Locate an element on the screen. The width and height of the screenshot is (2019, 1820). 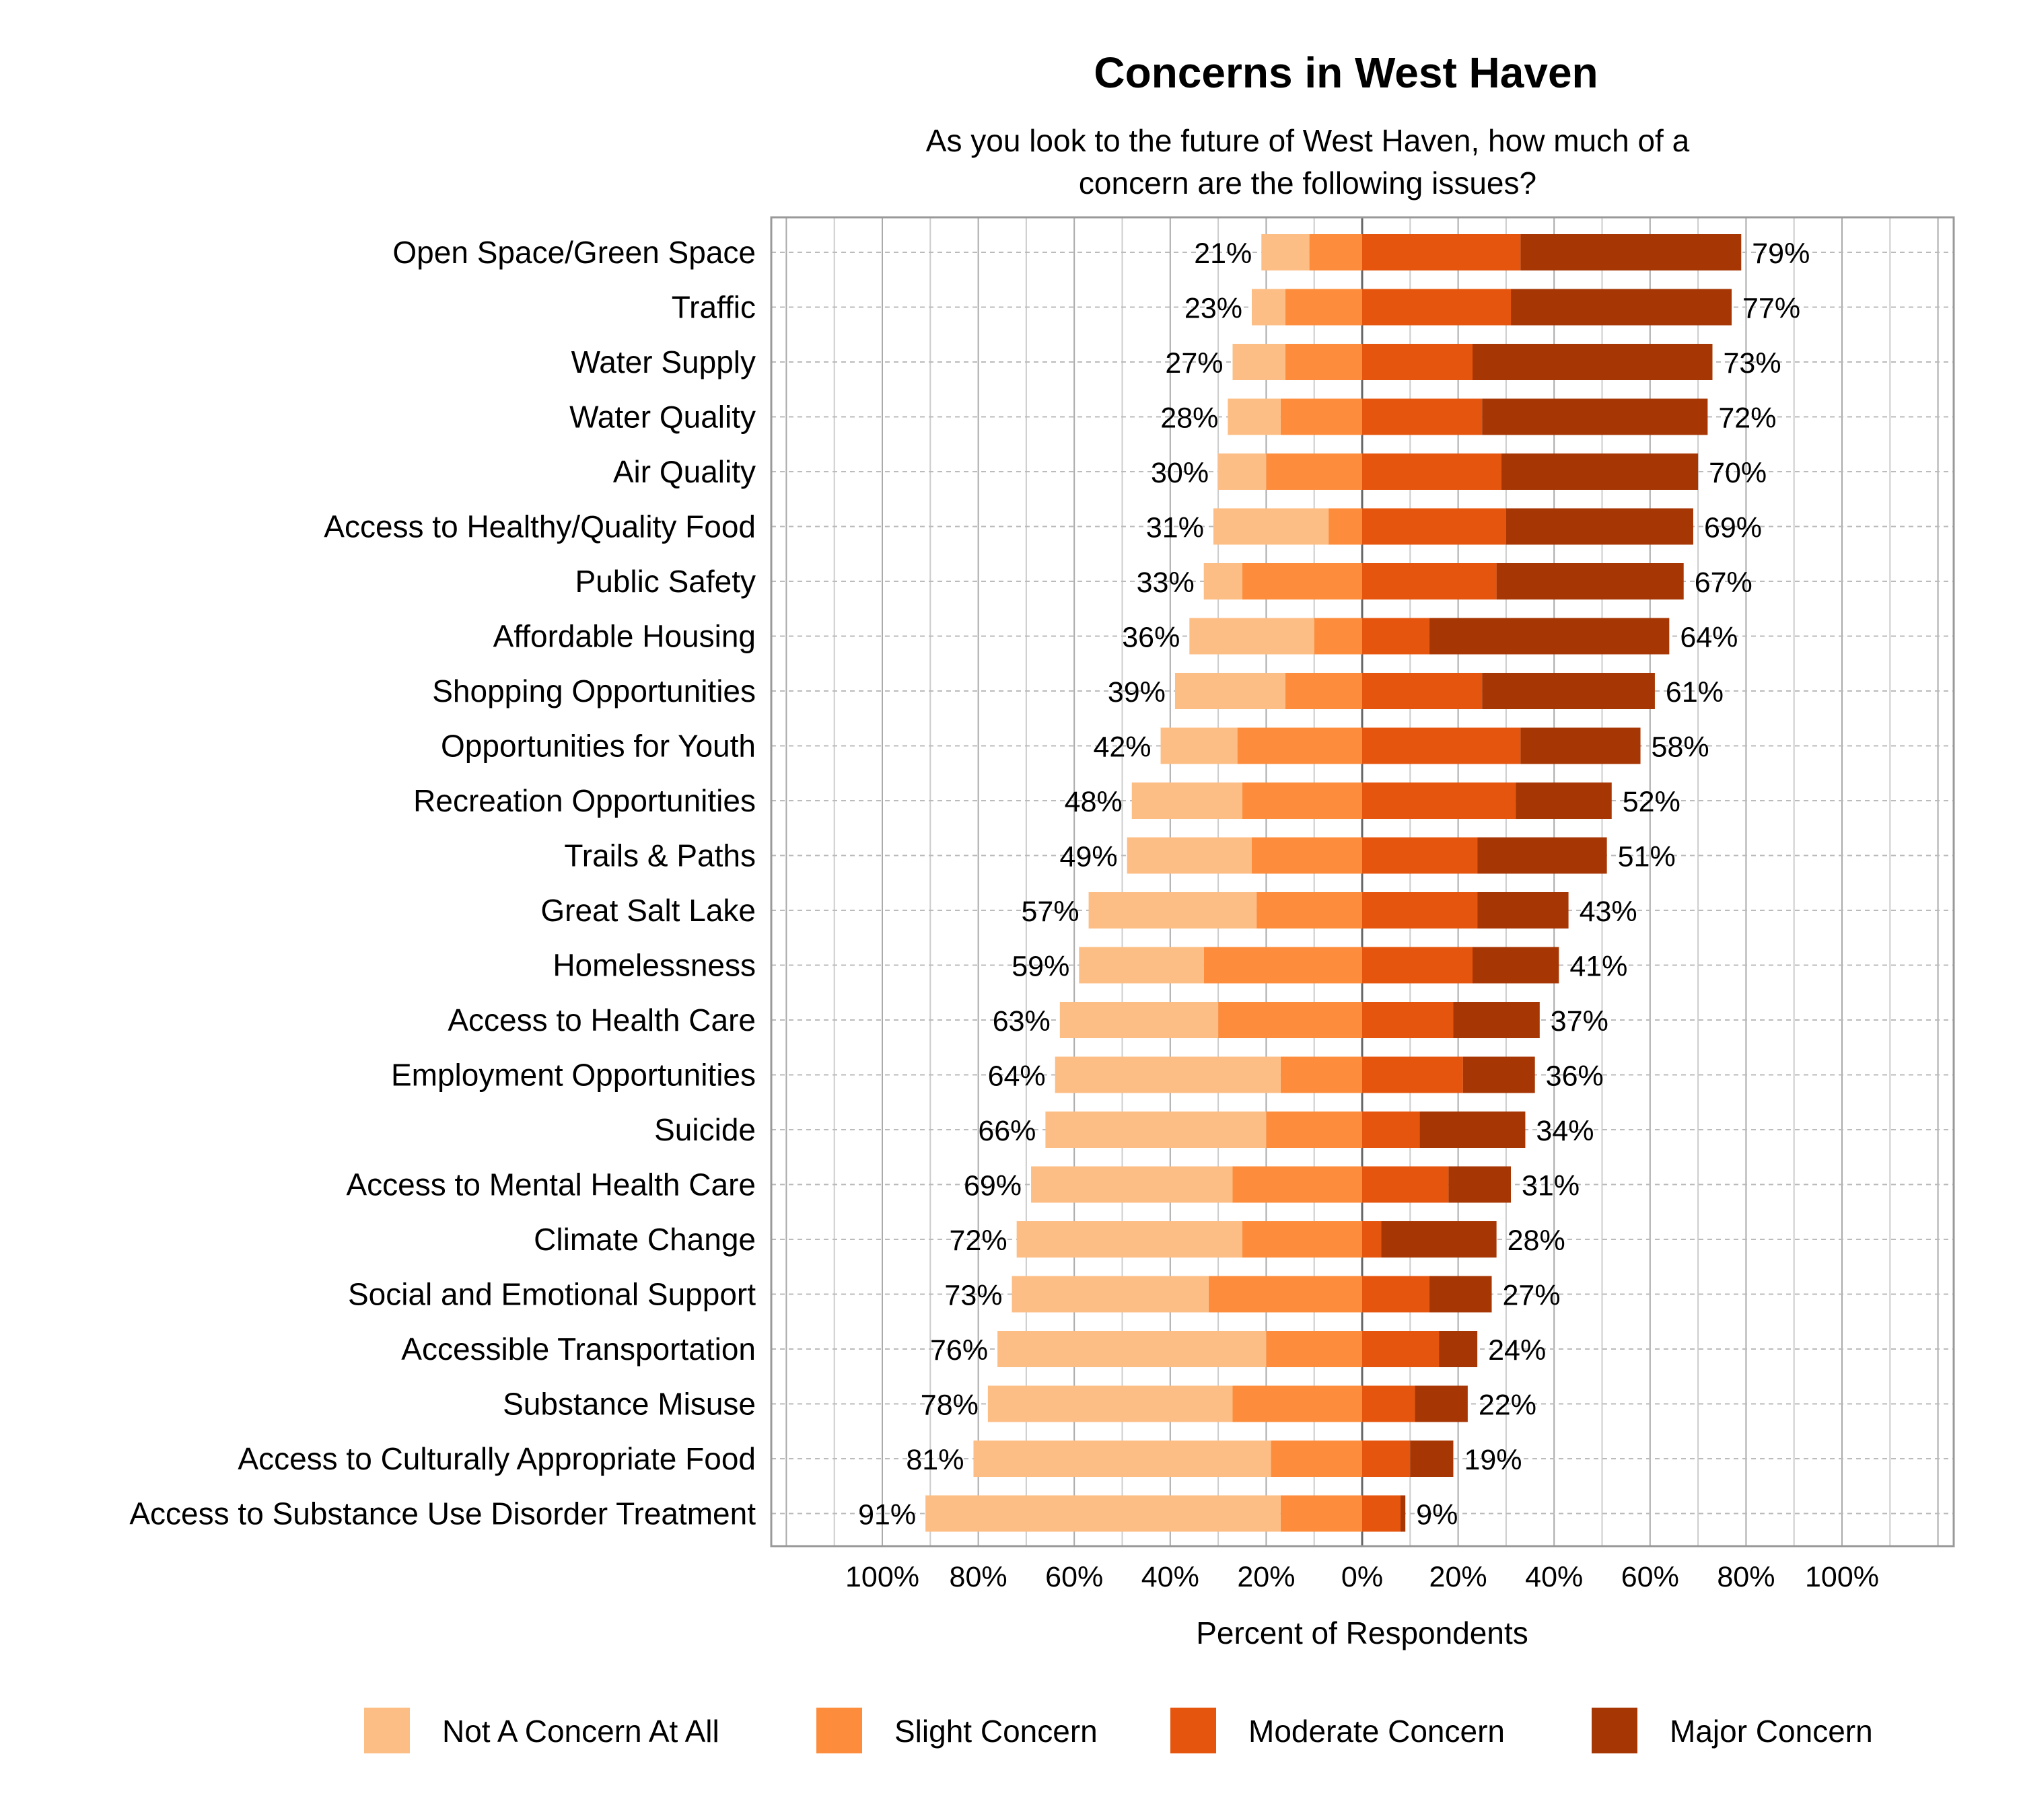
right-total-label: 41% is located at coordinates (1598, 967).